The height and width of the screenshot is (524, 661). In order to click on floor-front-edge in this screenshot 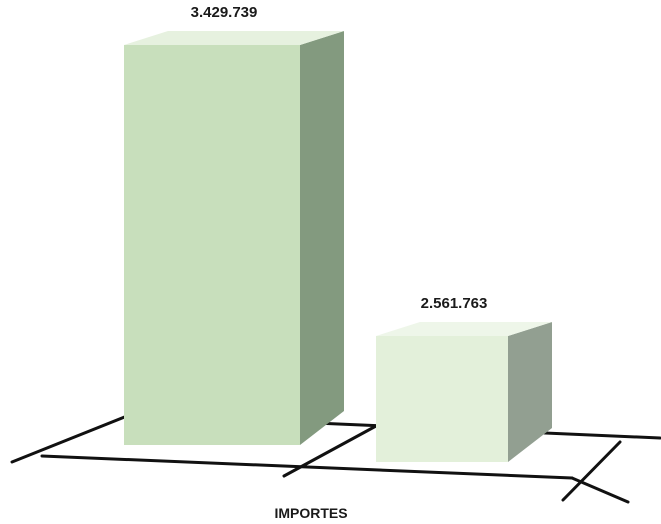, I will do `click(307, 467)`.